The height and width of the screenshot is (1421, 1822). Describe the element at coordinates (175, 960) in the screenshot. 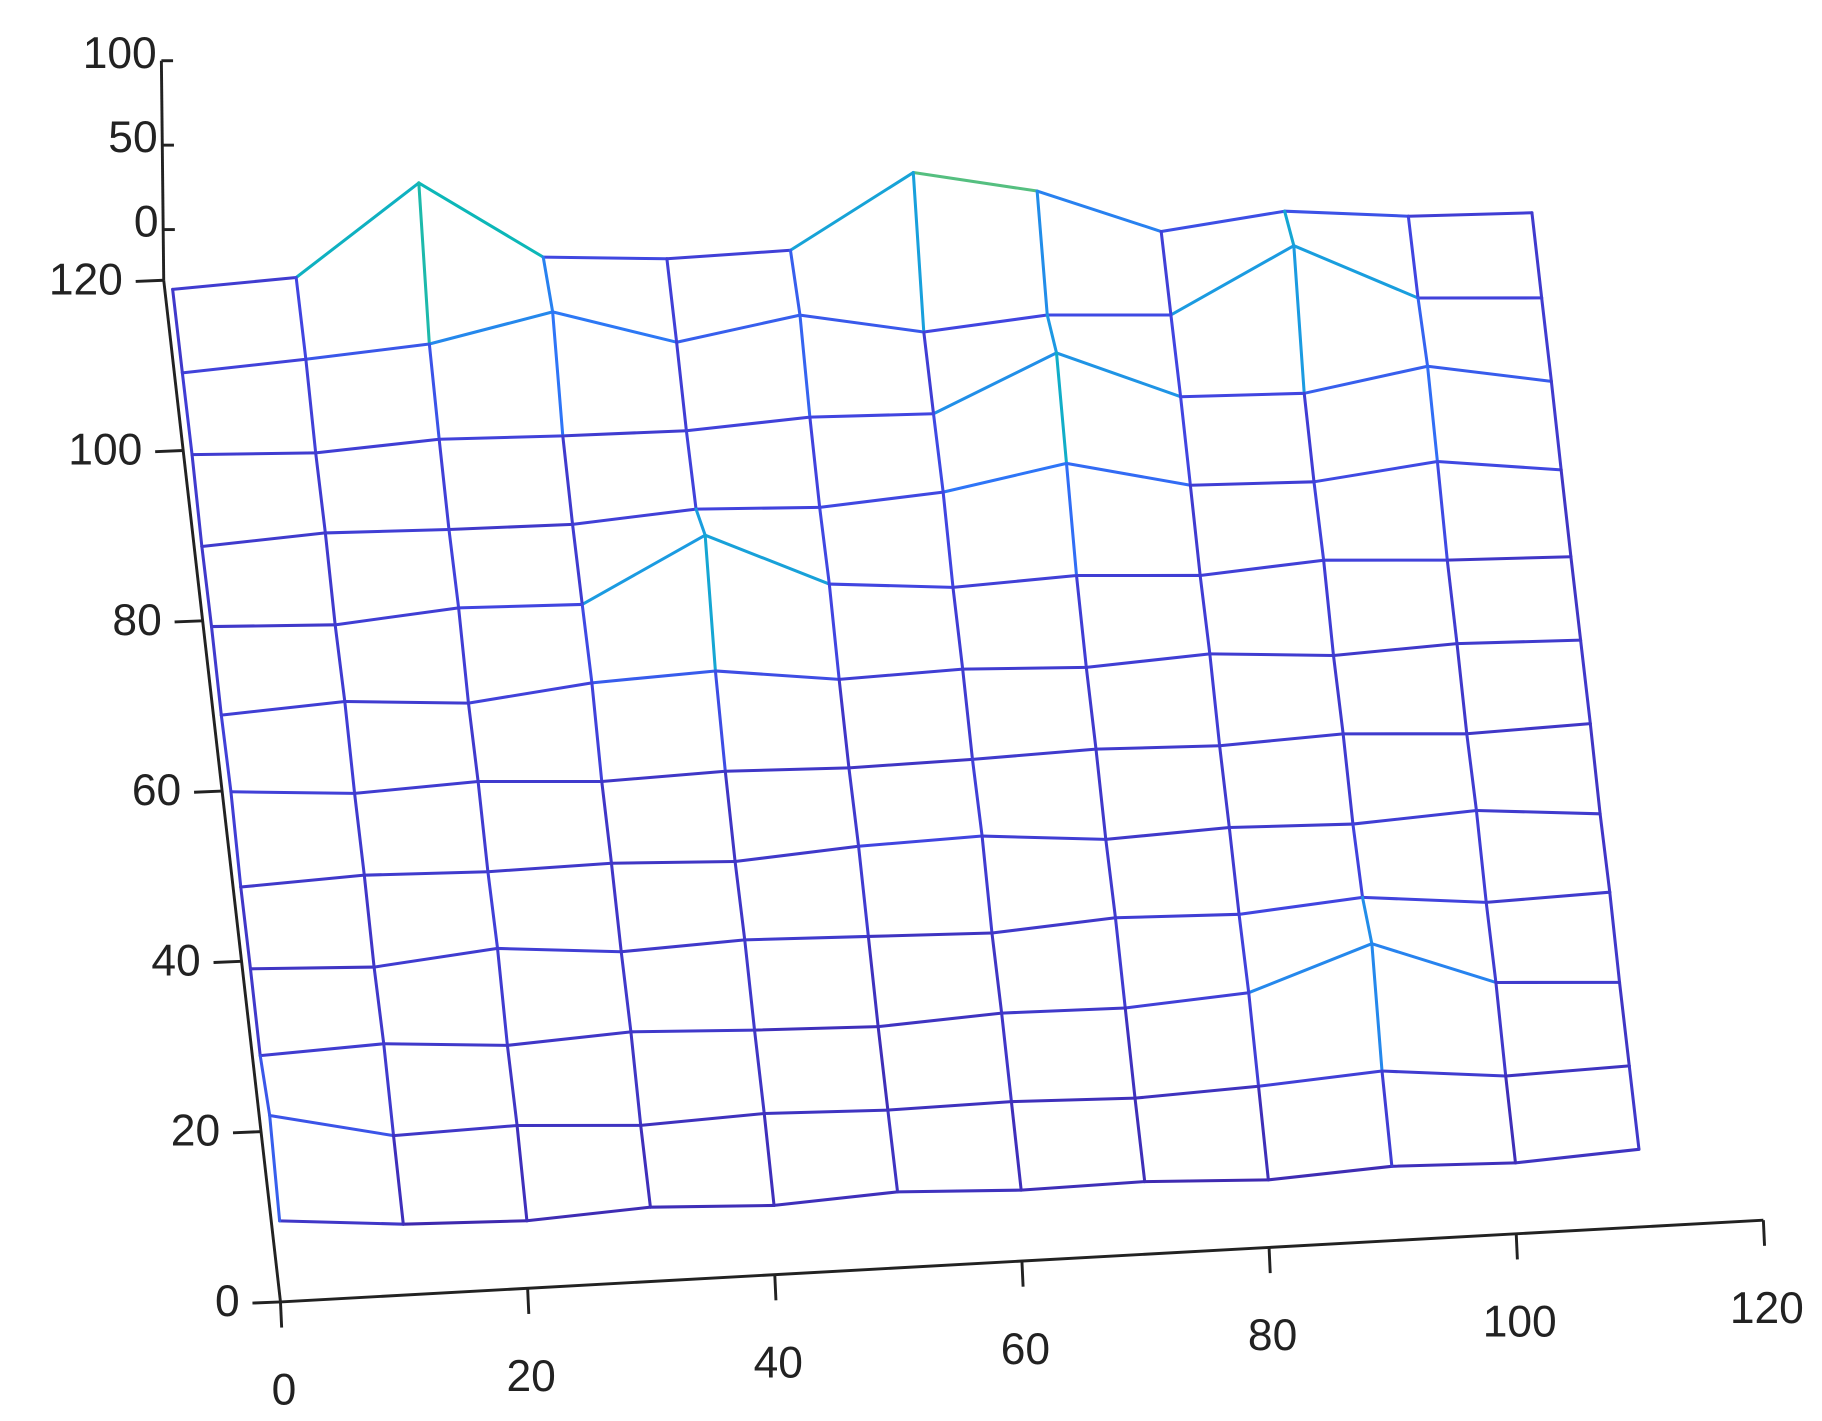

I see `y-tick-label: 40` at that location.